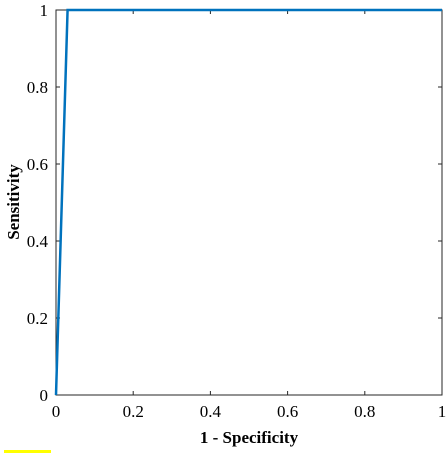 This screenshot has height=456, width=447. What do you see at coordinates (37, 318) in the screenshot?
I see `y-tick-label: 0.2` at bounding box center [37, 318].